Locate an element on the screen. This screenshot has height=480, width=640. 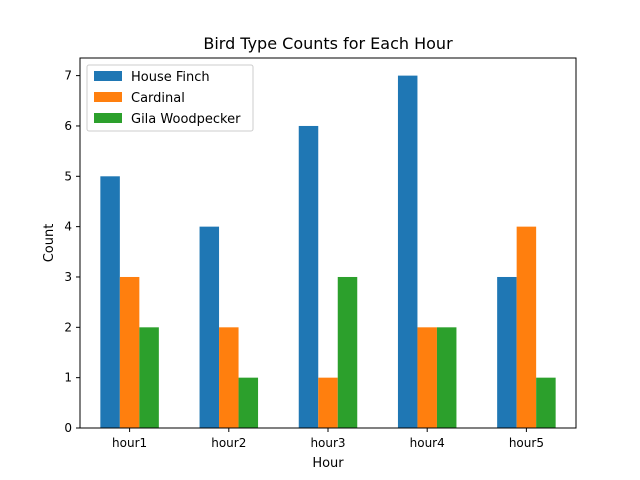
y-tick-label: 0 is located at coordinates (68, 428).